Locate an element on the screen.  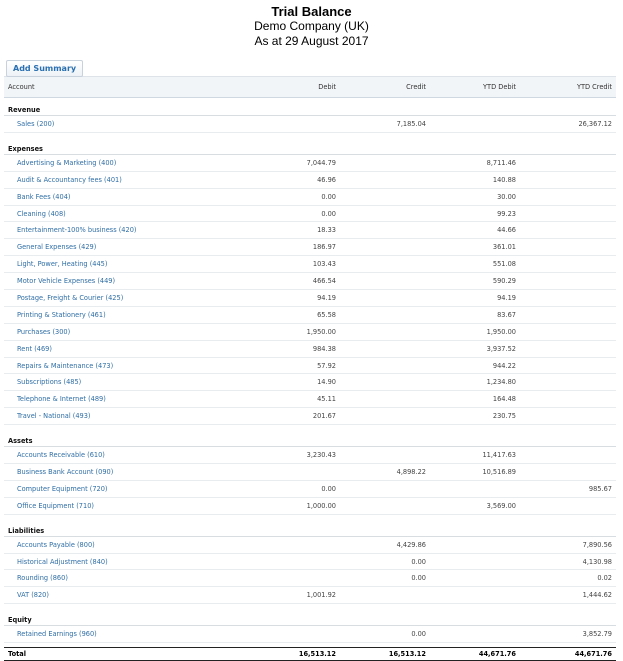
total-ytd-debit: 44,671.76 is located at coordinates (475, 654).